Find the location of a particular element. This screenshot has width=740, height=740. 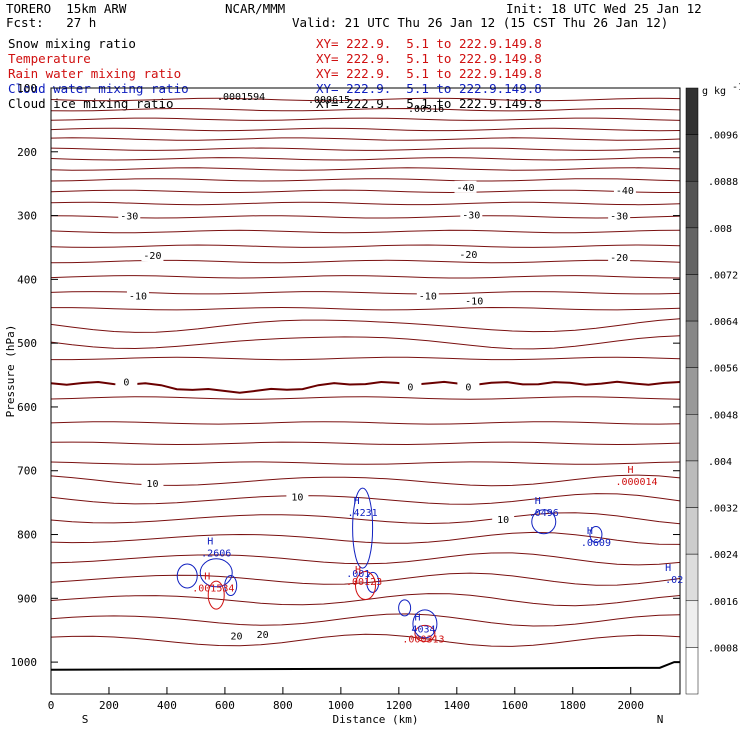

temperature-label: 0 is located at coordinates (468, 388).